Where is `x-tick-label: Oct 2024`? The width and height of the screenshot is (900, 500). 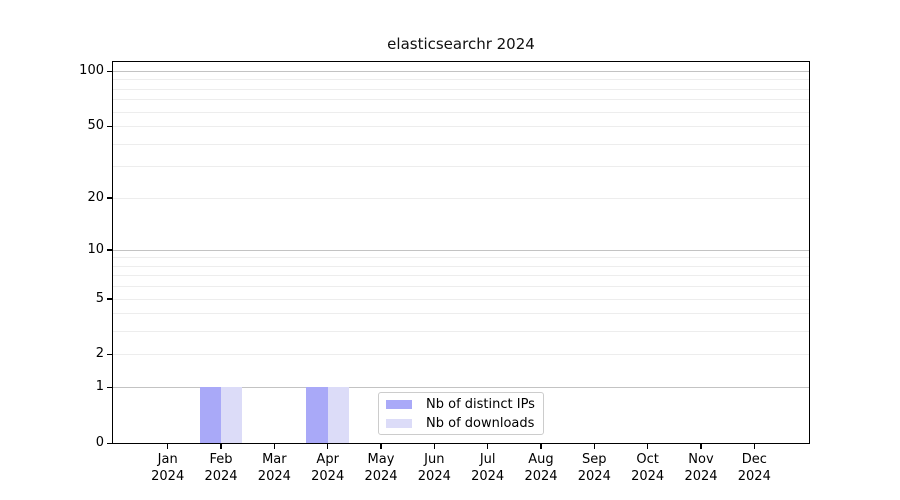 x-tick-label: Oct 2024 is located at coordinates (648, 468).